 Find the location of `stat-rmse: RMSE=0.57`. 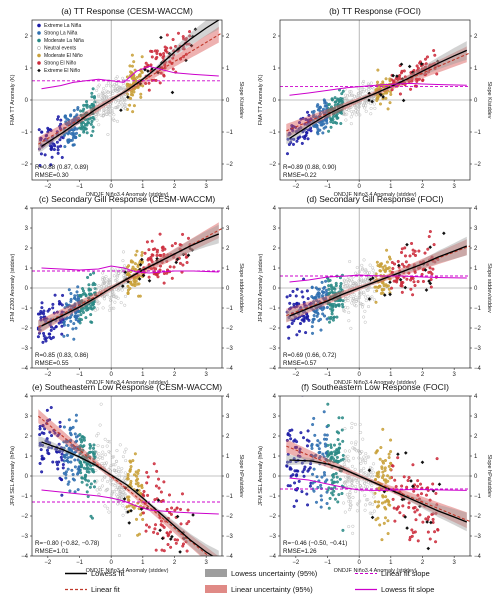

stat-rmse: RMSE=0.57 is located at coordinates (300, 363).